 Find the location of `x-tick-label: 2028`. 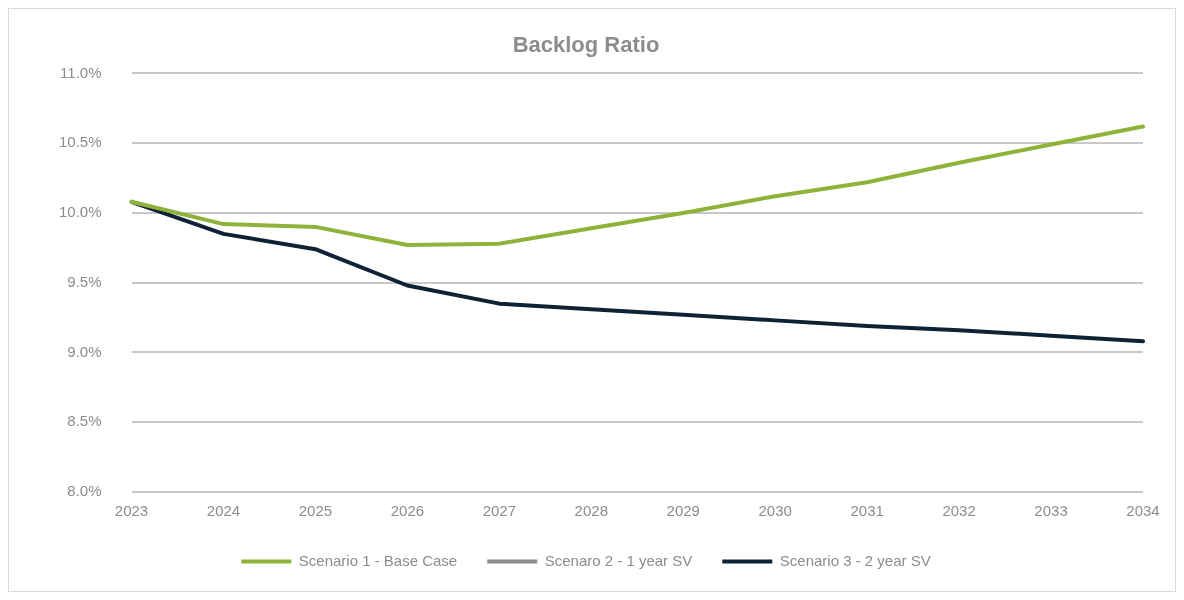

x-tick-label: 2028 is located at coordinates (591, 511).